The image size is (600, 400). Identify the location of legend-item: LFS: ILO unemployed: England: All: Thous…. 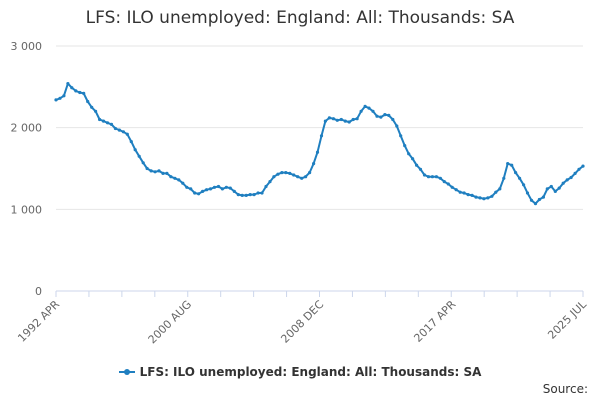
(299, 372).